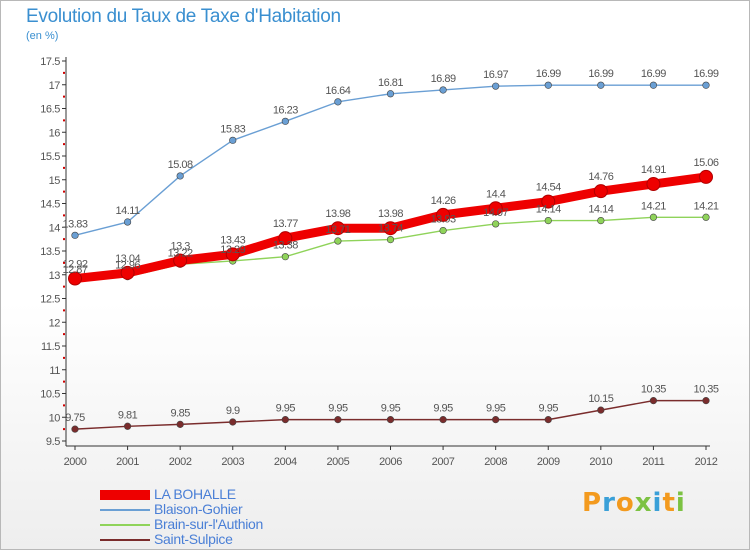 This screenshot has height=550, width=750. What do you see at coordinates (390, 462) in the screenshot?
I see `x-tick-label: 2006` at bounding box center [390, 462].